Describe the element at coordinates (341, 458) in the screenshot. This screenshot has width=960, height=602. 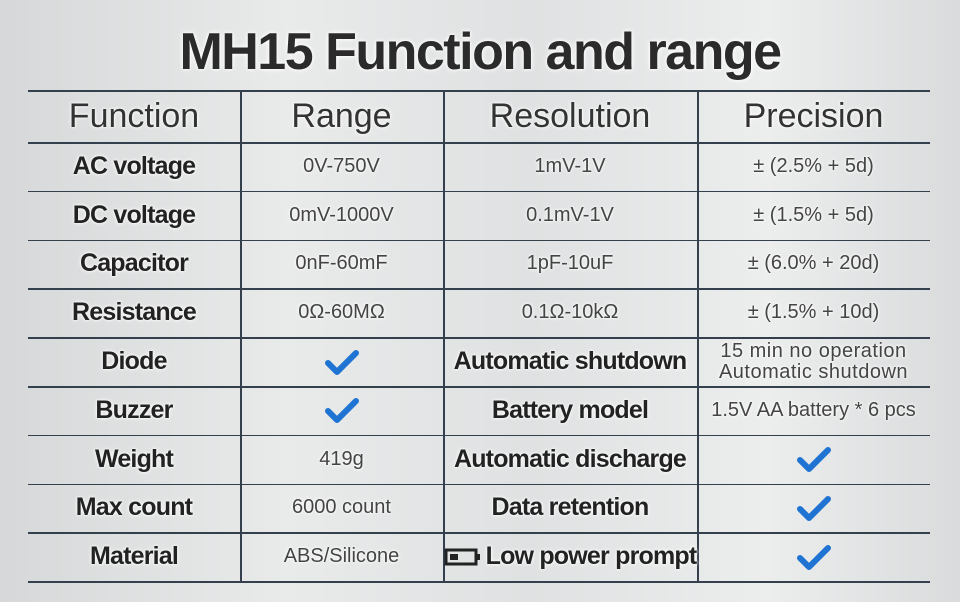
I see `table-cell: 419g` at that location.